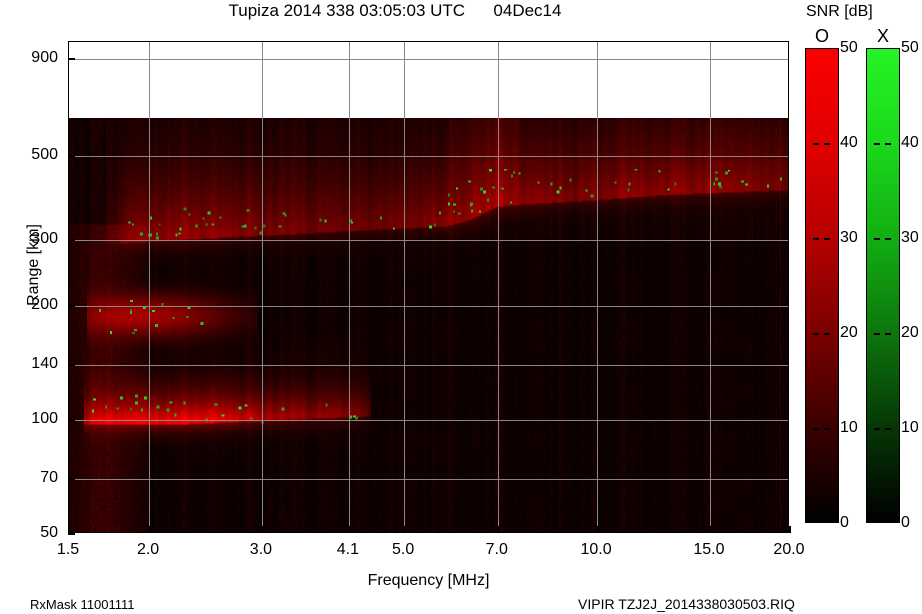 This screenshot has height=614, width=922. Describe the element at coordinates (821, 36) in the screenshot. I see `colorbar-o-mode-label: O` at that location.